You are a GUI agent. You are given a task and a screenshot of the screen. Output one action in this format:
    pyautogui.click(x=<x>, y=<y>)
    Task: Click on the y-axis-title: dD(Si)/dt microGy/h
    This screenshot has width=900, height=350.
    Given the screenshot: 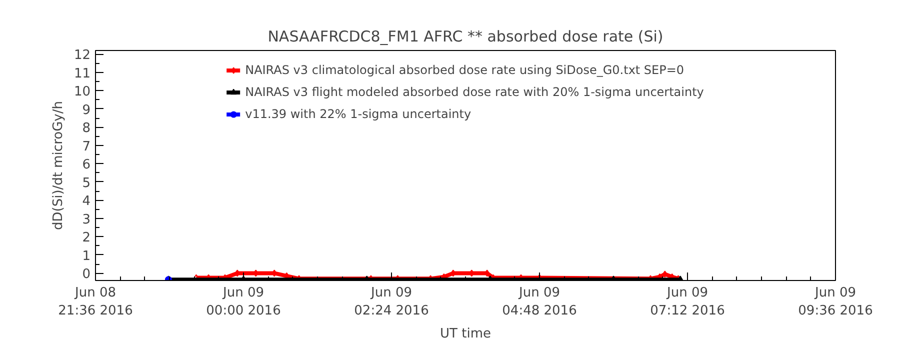 What is the action you would take?
    pyautogui.click(x=58, y=165)
    